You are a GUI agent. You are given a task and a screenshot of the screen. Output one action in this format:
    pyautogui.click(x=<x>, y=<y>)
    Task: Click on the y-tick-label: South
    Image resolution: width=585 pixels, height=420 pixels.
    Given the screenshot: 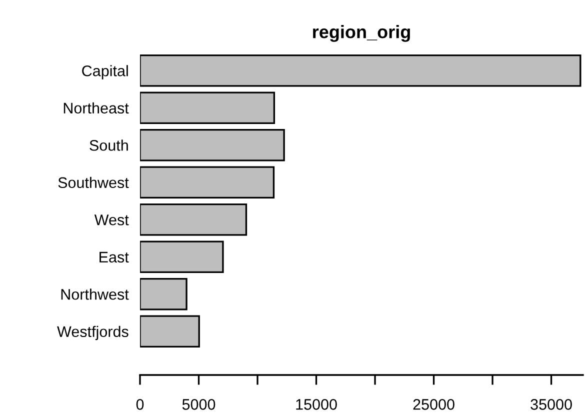 What is the action you would take?
    pyautogui.click(x=109, y=145)
    